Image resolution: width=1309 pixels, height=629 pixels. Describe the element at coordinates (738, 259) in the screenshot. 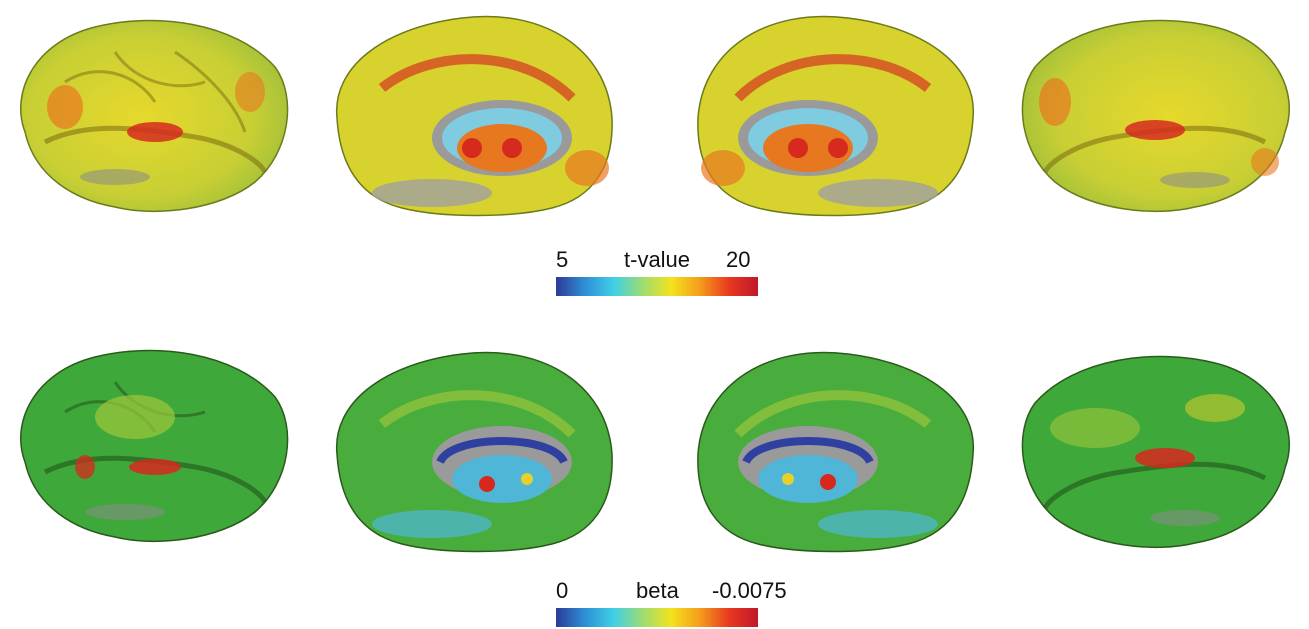

I see `colorbar-max-label-t: 20` at that location.